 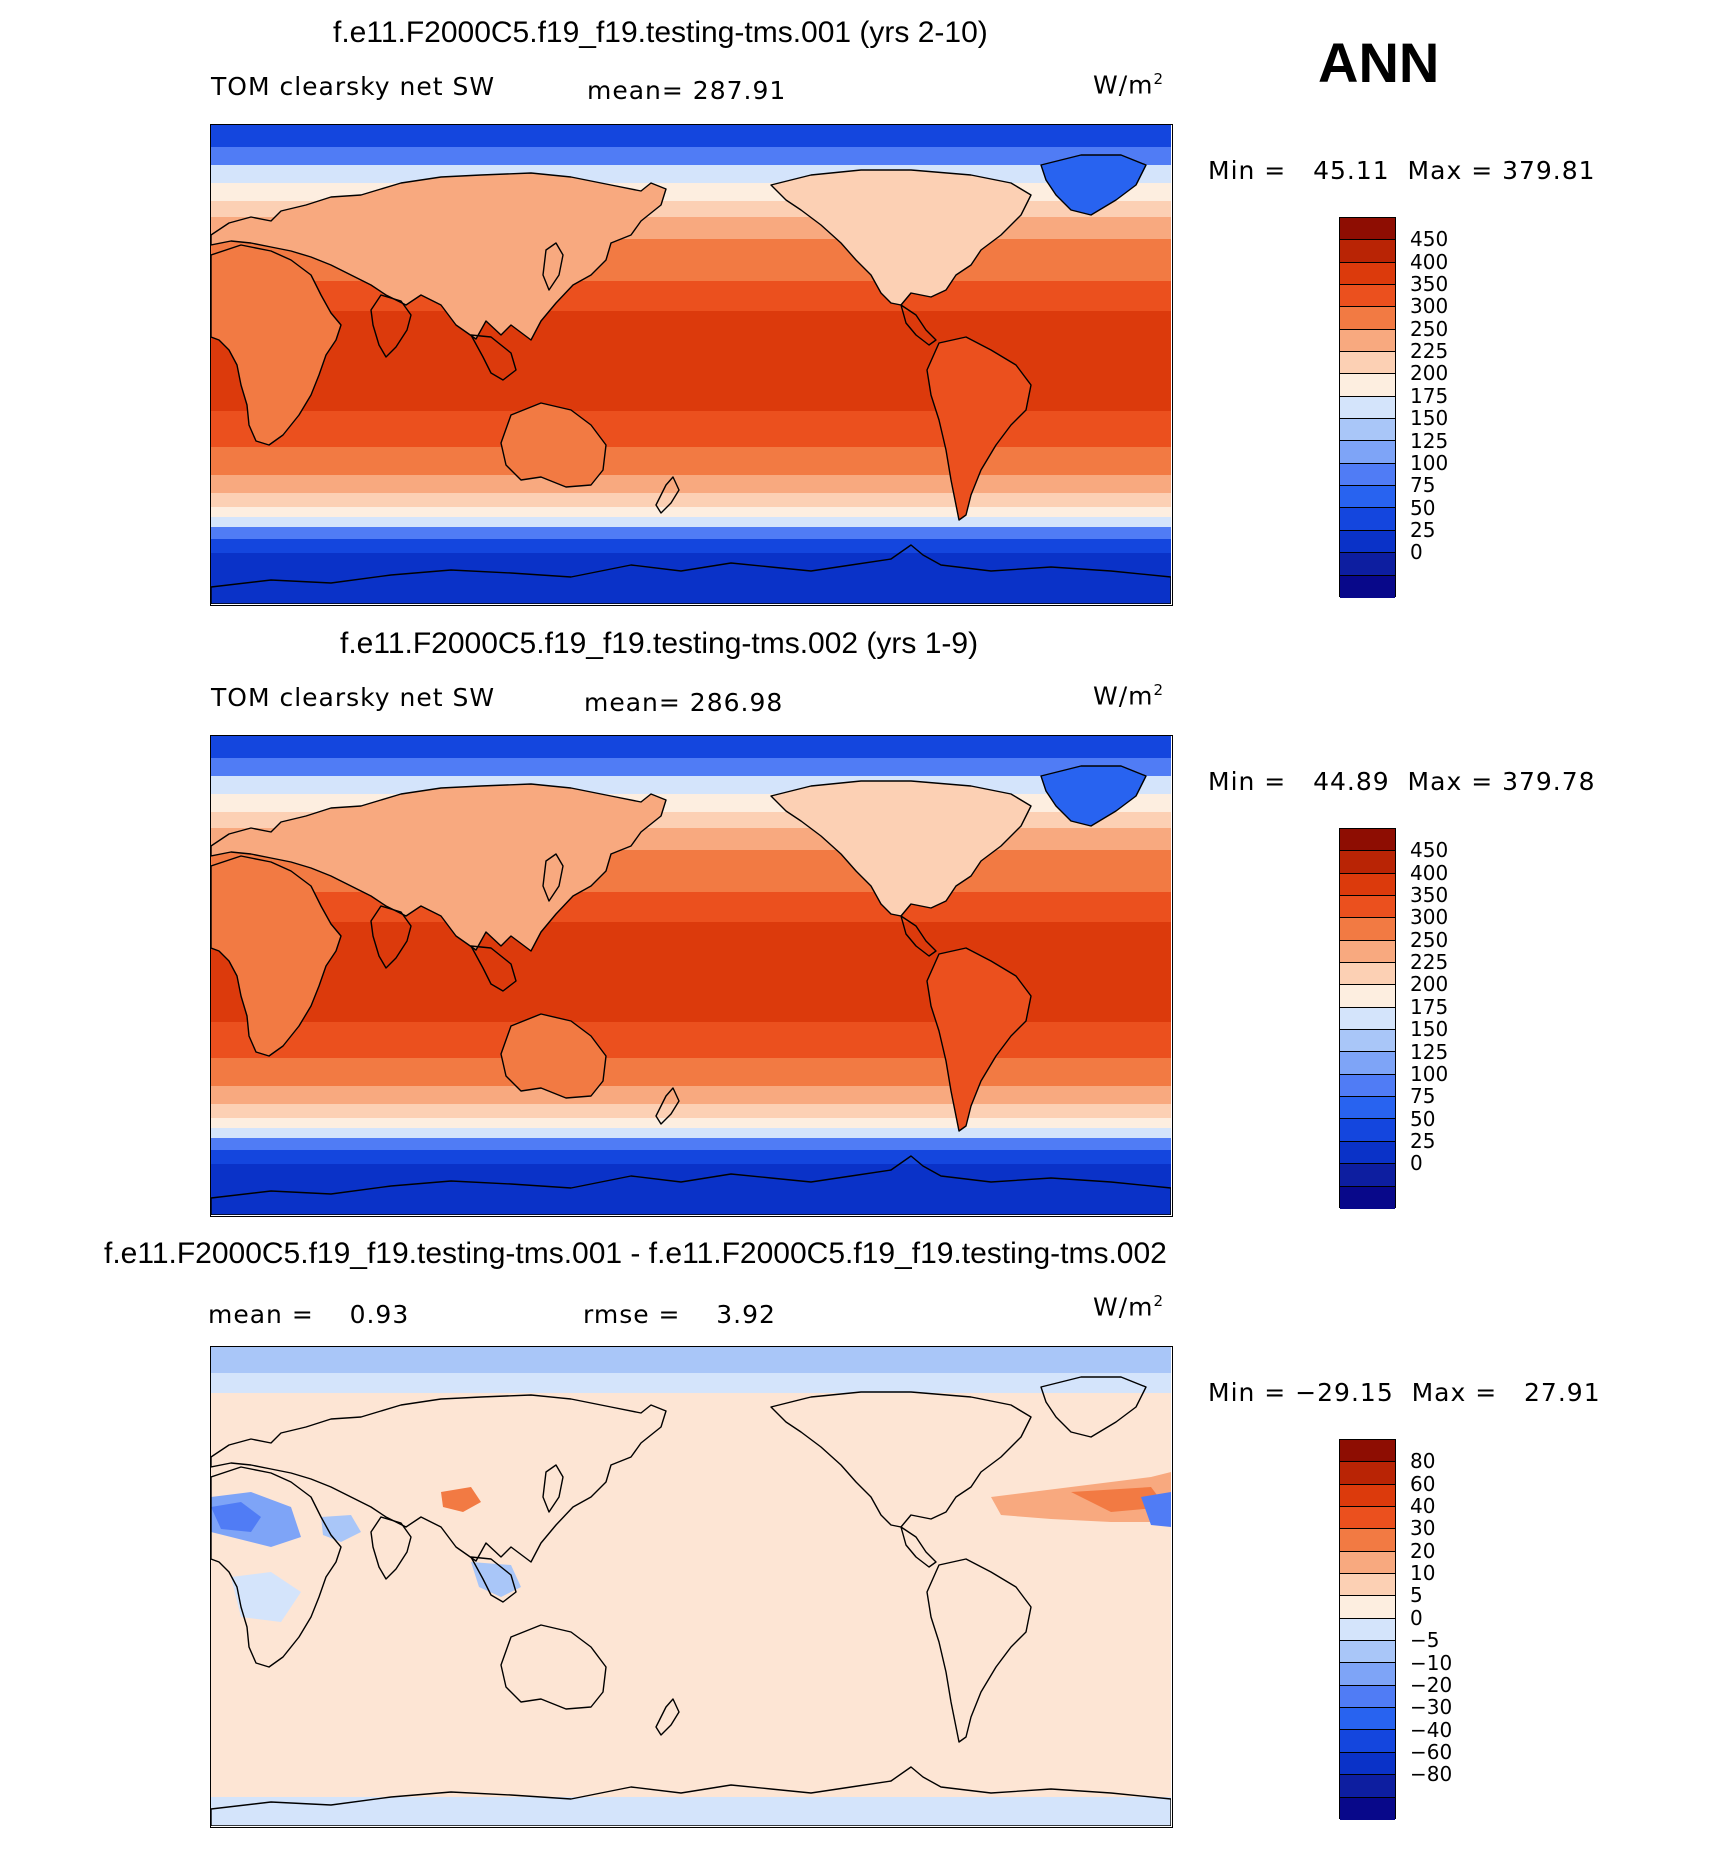 What do you see at coordinates (691, 975) in the screenshot?
I see `panel2-field` at bounding box center [691, 975].